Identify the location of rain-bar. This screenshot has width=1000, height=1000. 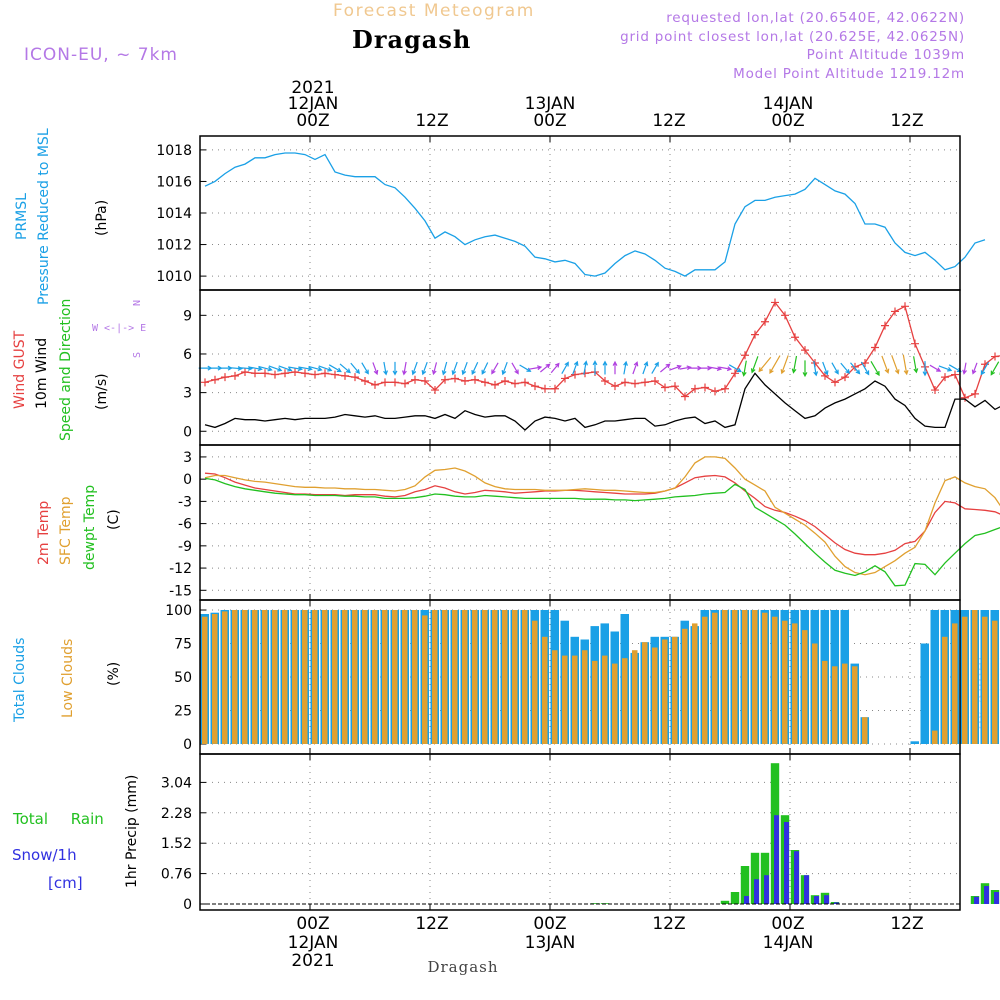
(745, 885).